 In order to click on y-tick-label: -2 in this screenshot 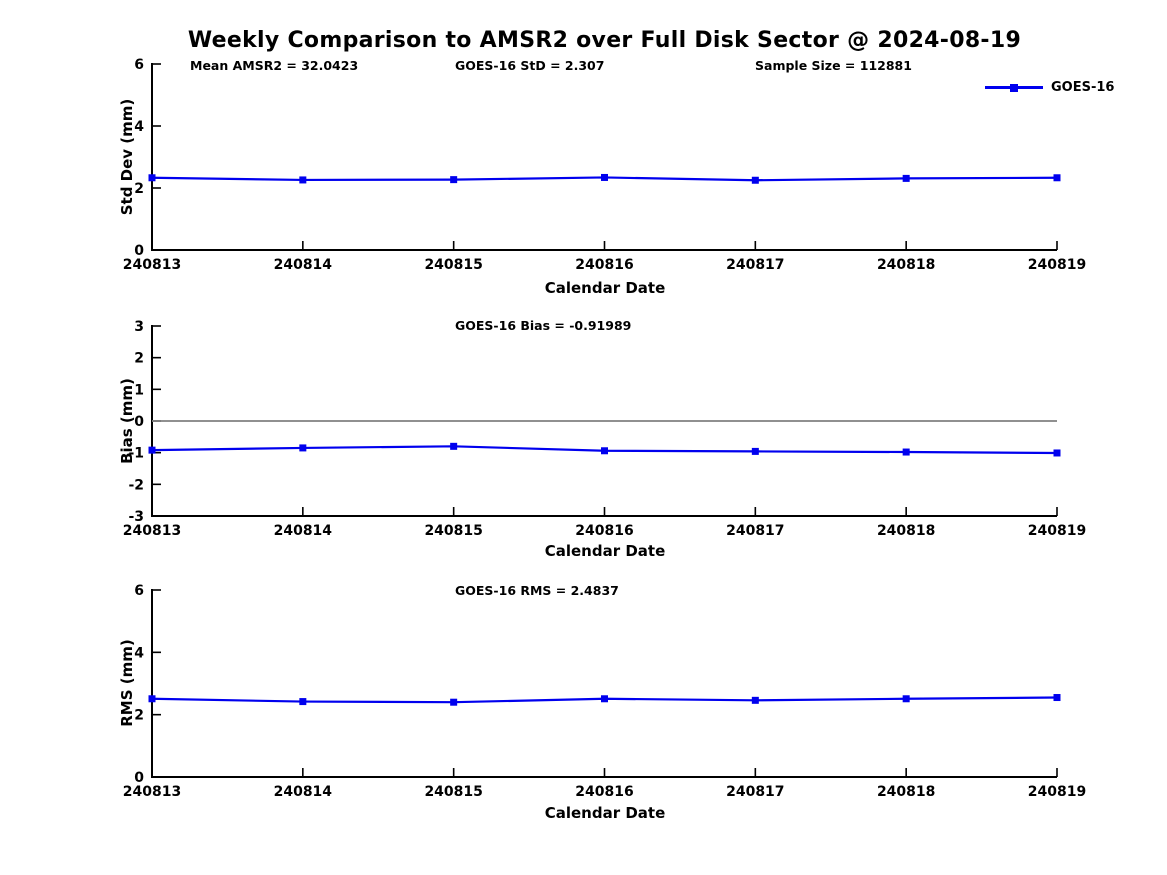, I will do `click(136, 485)`.